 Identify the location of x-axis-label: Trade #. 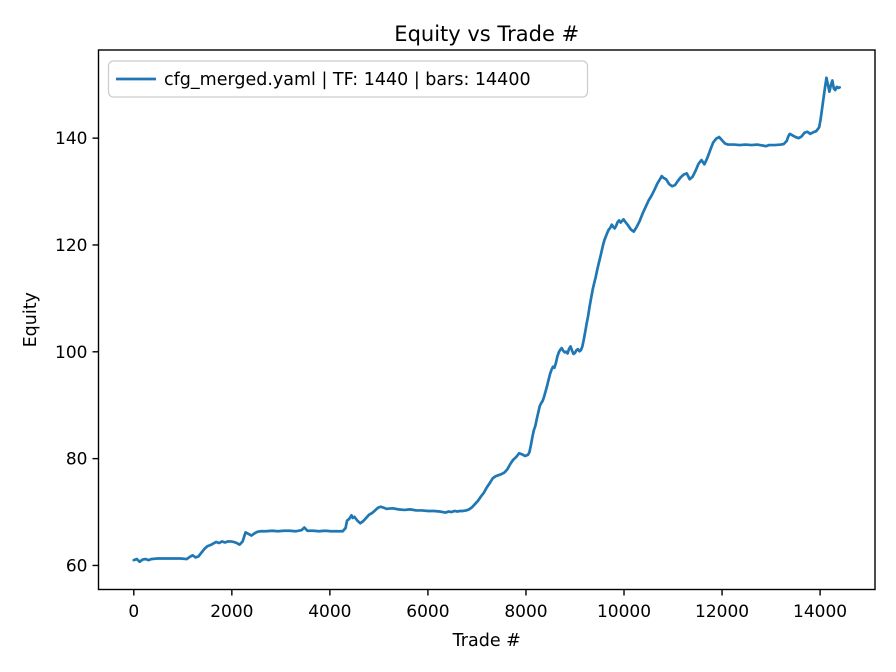
(486, 641).